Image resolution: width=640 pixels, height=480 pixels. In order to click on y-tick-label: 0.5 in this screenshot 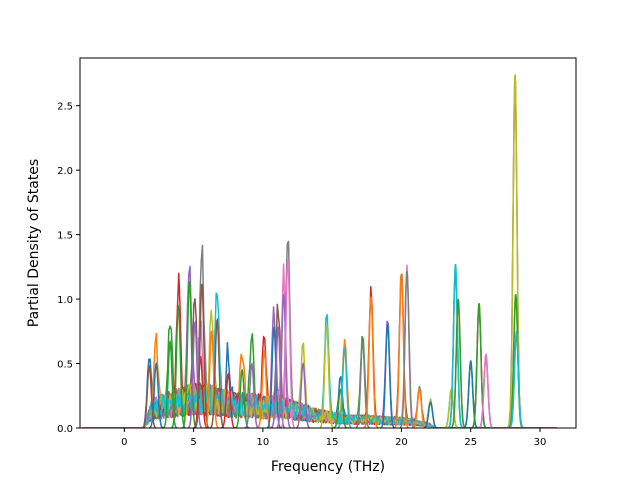, I will do `click(65, 365)`.